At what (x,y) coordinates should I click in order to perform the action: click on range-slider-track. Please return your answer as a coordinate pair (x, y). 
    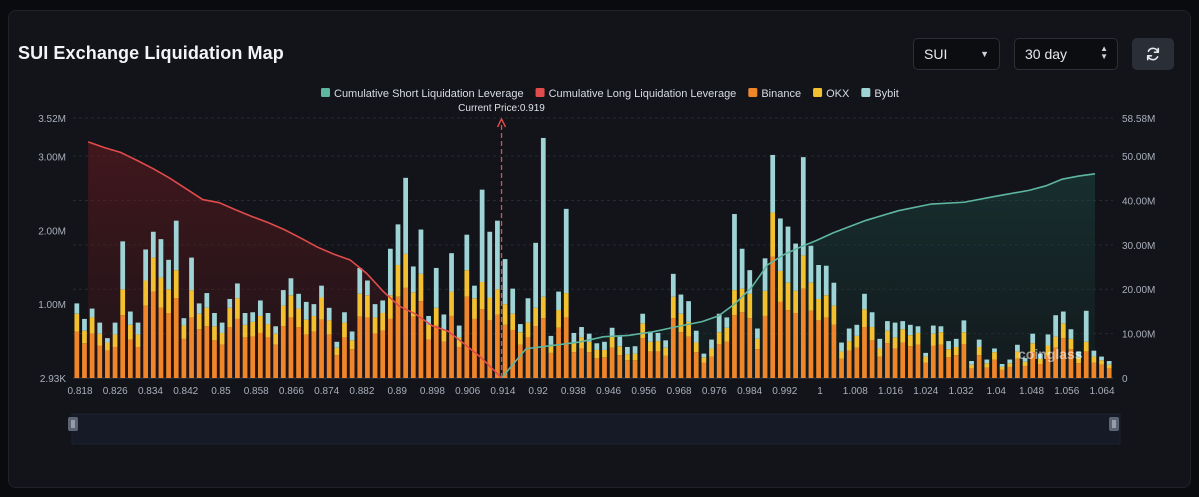
    Looking at the image, I should click on (596, 429).